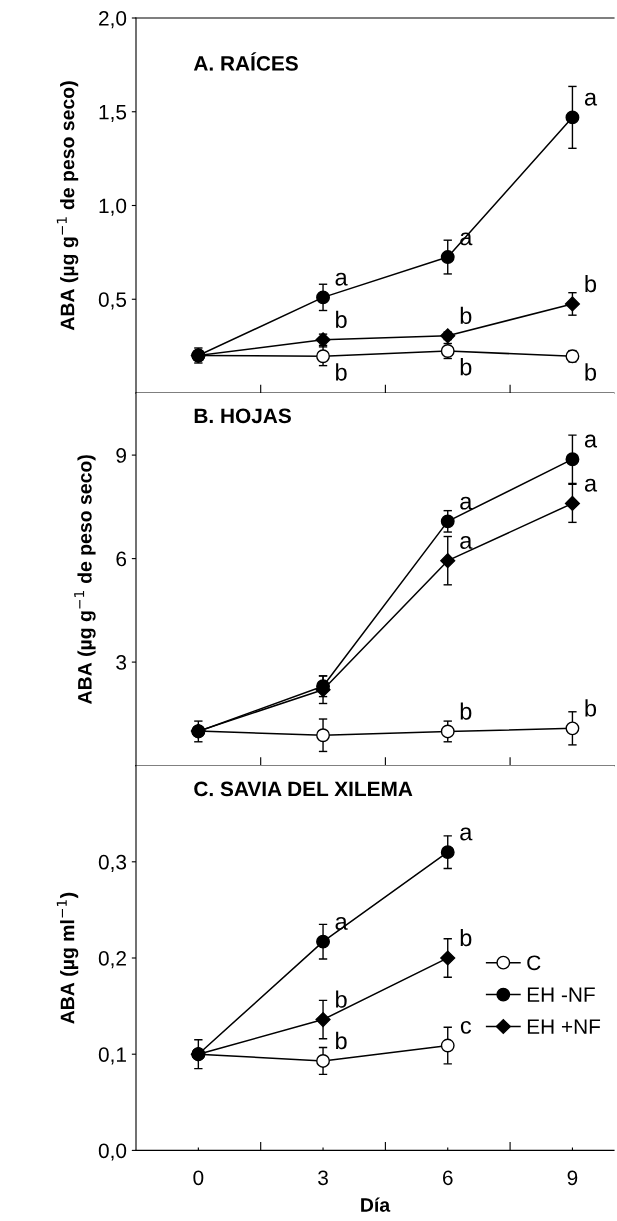  What do you see at coordinates (121, 455) in the screenshot?
I see `y-tick-label: 9` at bounding box center [121, 455].